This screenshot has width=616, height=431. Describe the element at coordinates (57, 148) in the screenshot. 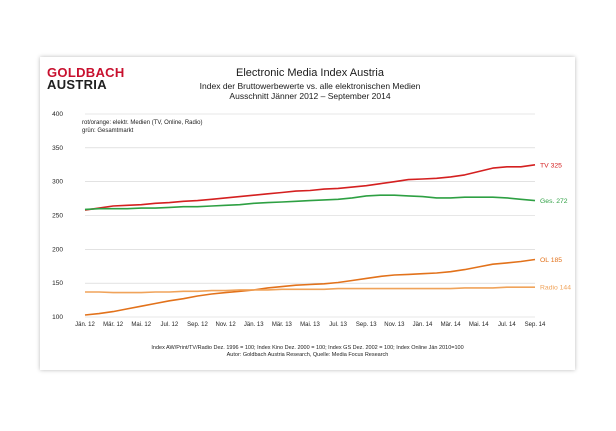

I see `y-tick-label-350: 350` at that location.